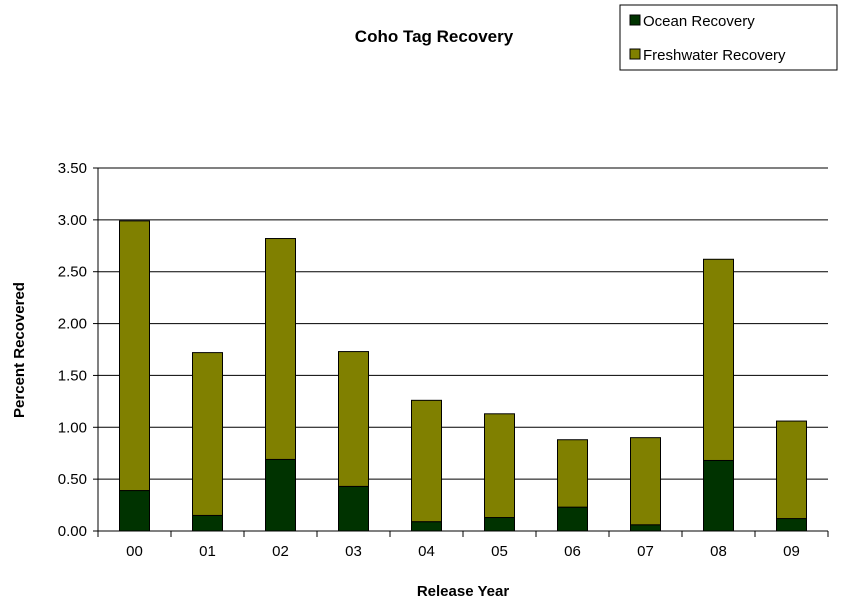 The width and height of the screenshot is (843, 605). Describe the element at coordinates (718, 551) in the screenshot. I see `x-tick-label: 08` at that location.